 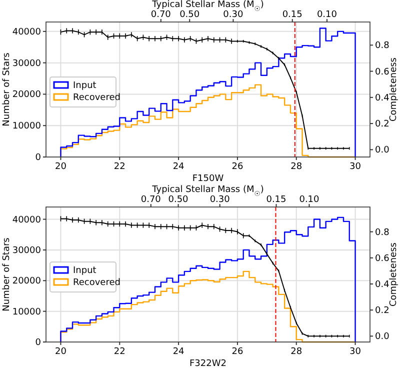 I want to click on x-axis-title: F150W, so click(x=208, y=179).